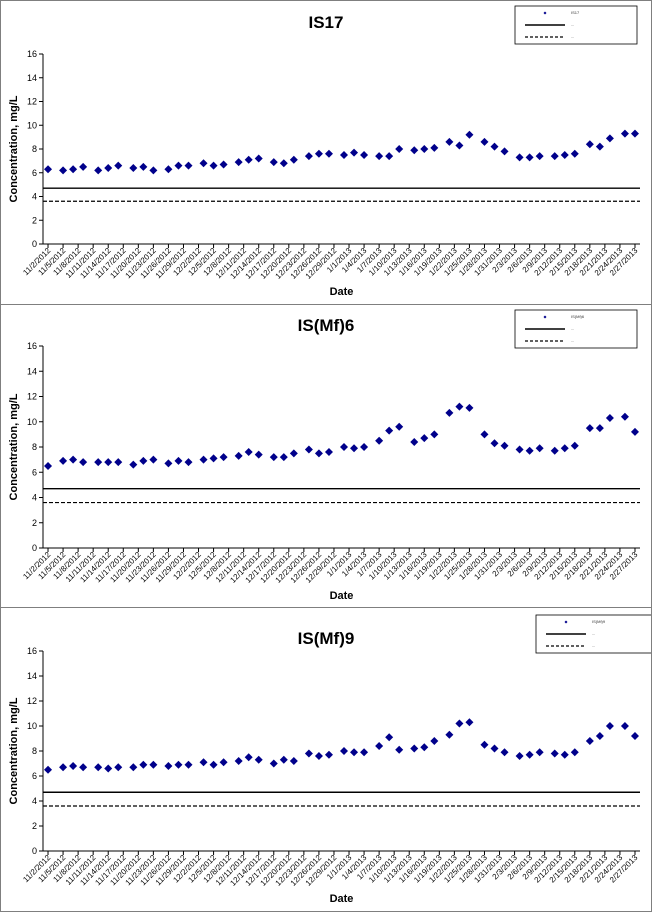 Image resolution: width=652 pixels, height=912 pixels. Describe the element at coordinates (32, 371) in the screenshot. I see `y-tick-label: 14` at that location.